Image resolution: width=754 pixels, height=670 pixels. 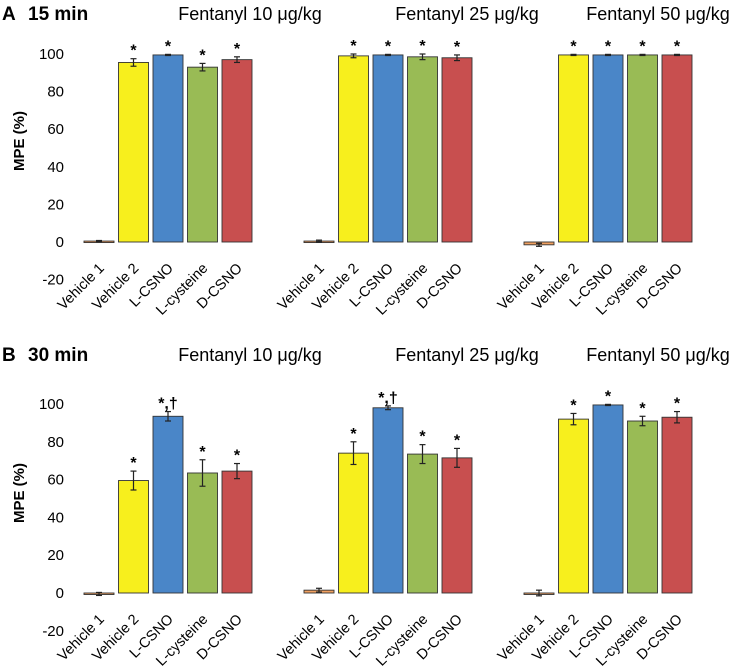 What do you see at coordinates (133, 152) in the screenshot?
I see `panel-a-g1-vehicle-2-bar` at bounding box center [133, 152].